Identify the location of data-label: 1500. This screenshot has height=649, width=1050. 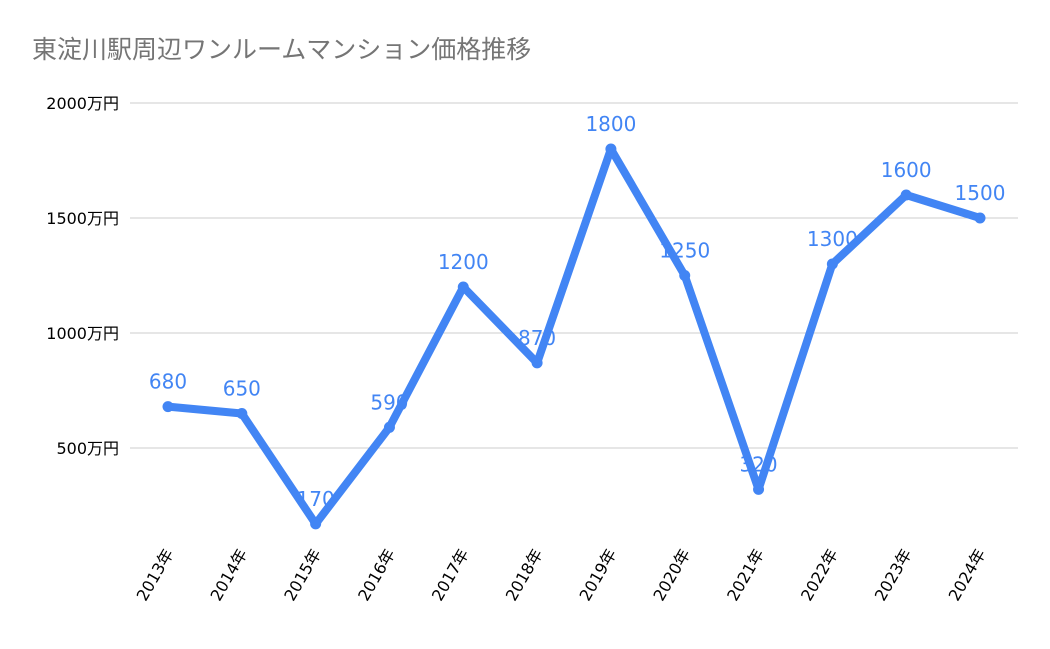
(980, 193).